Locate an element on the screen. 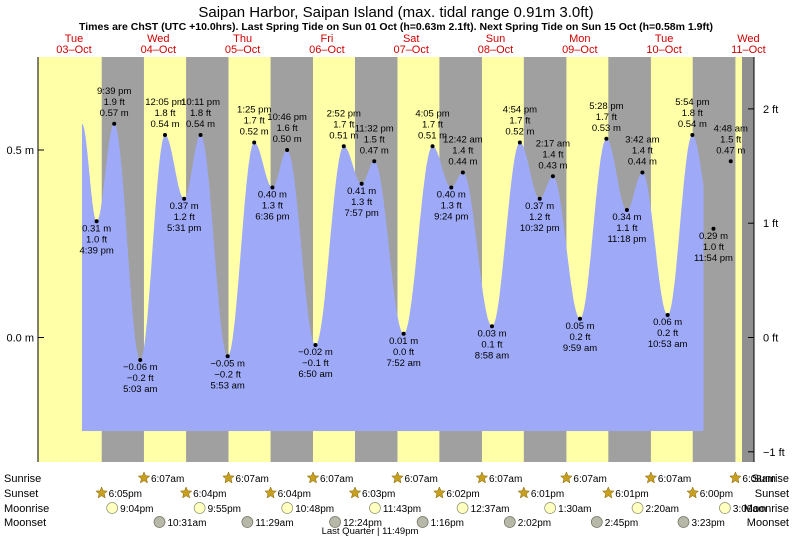 This screenshot has height=544, width=793. sunrise-time: 6:08am is located at coordinates (758, 479).